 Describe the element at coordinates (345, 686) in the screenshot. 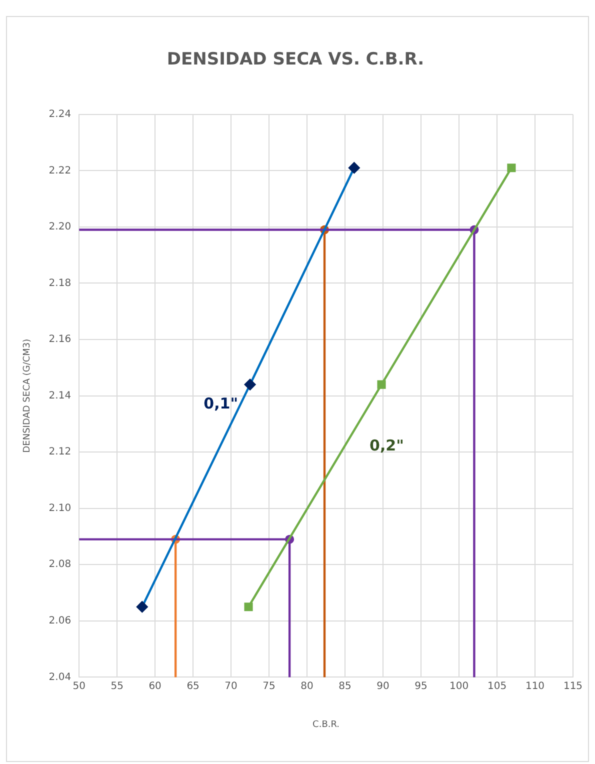

I see `x-tick-label: 85` at that location.